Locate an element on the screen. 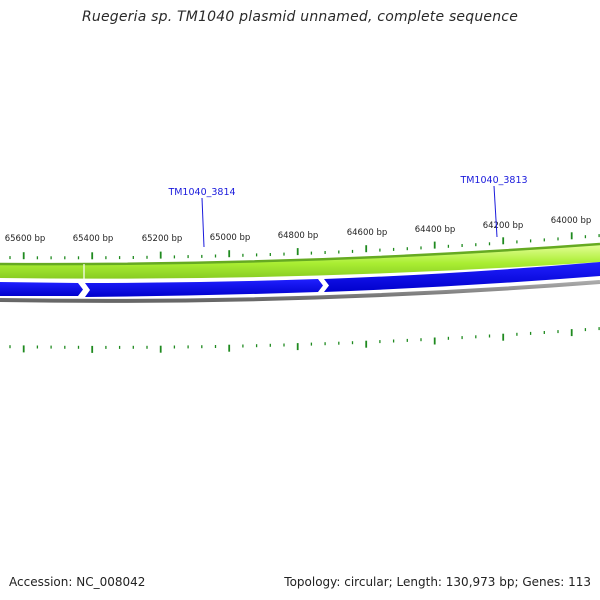 Image resolution: width=600 pixels, height=600 pixels. ruler-label: 65600 bp is located at coordinates (25, 239).